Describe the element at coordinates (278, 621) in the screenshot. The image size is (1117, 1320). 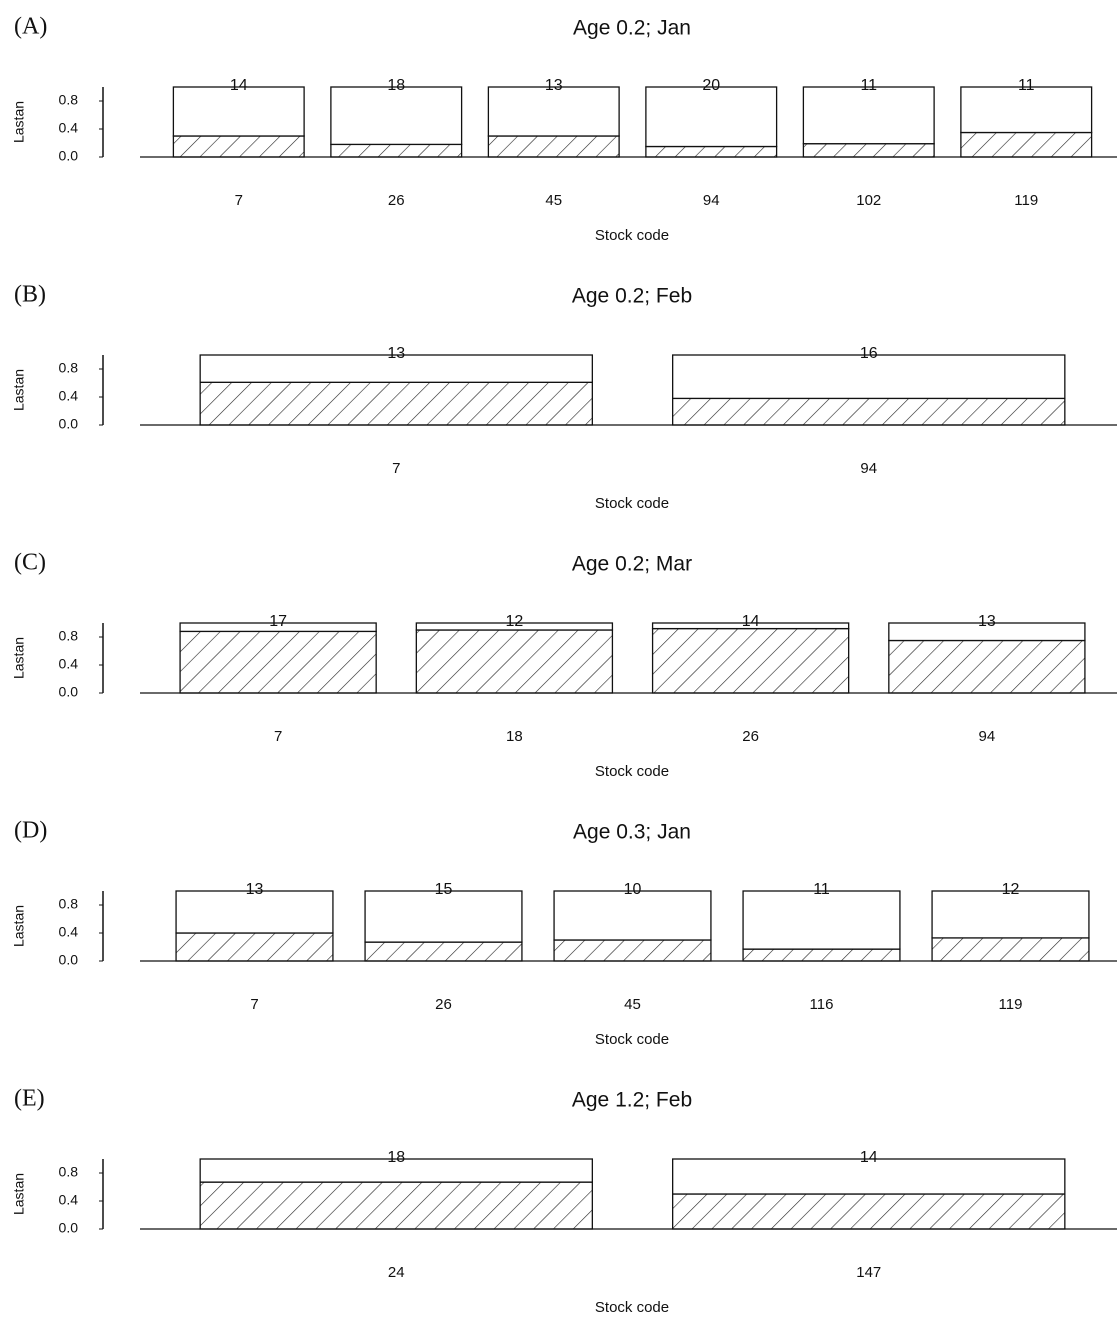
I see `count-label: 17` at that location.